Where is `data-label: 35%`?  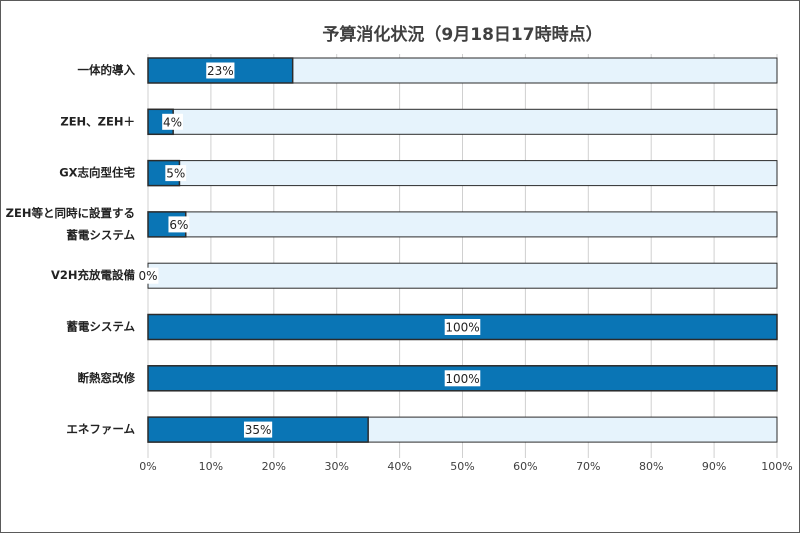
data-label: 35% is located at coordinates (258, 430).